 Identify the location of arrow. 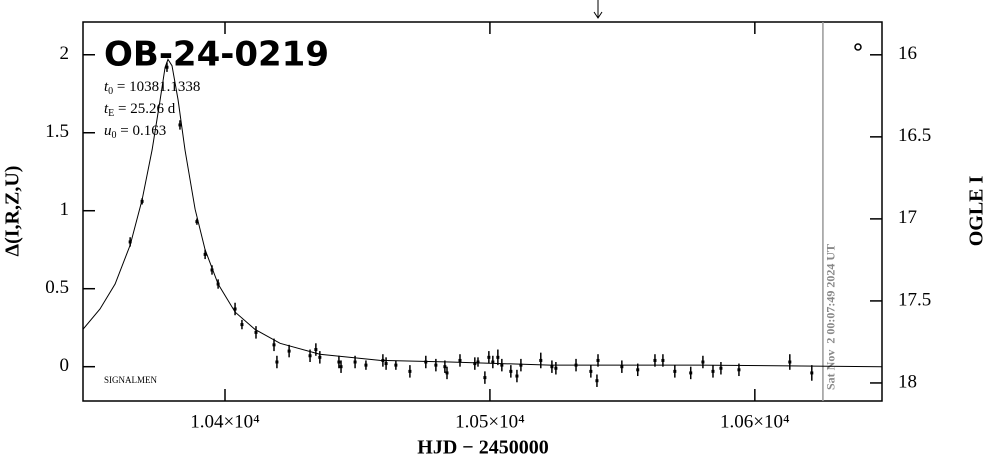
(598, 9).